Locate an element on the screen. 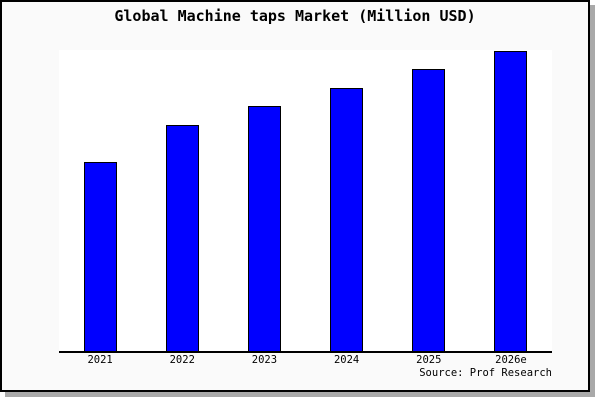 This screenshot has height=400, width=600. bar-2023 is located at coordinates (264, 228).